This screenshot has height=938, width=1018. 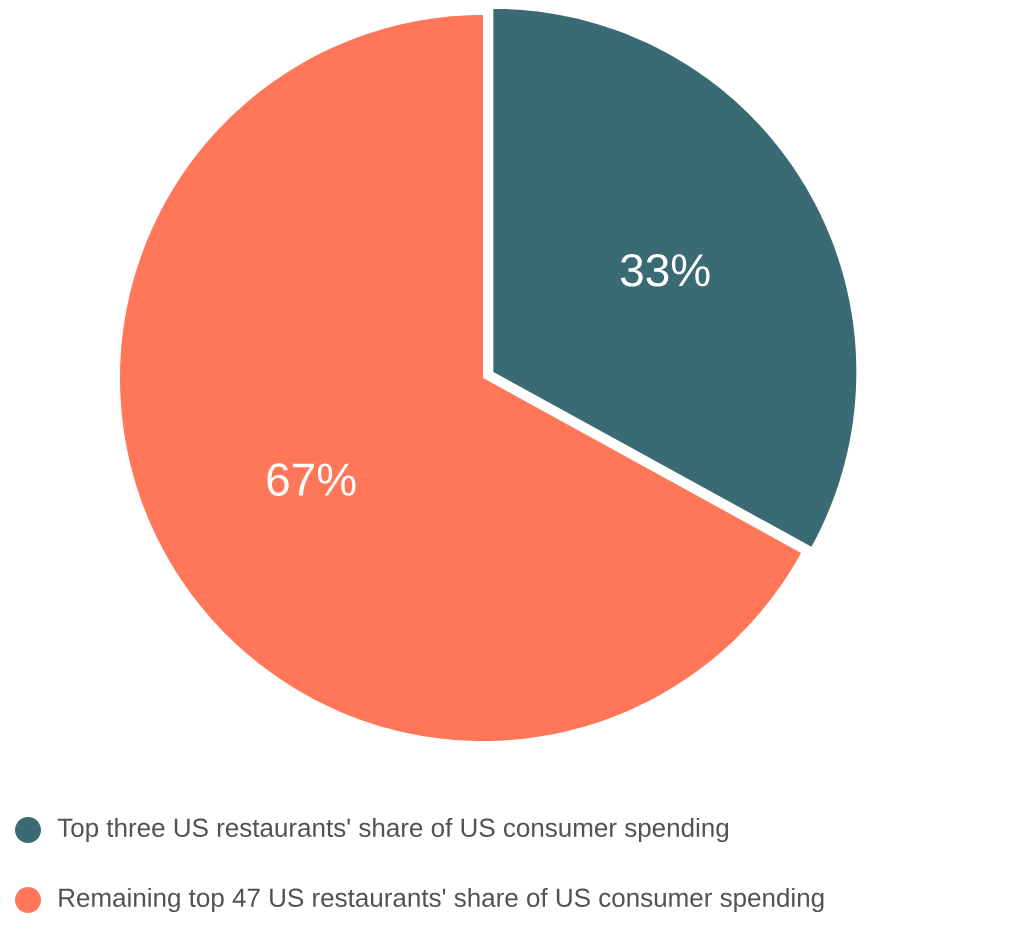 What do you see at coordinates (311, 479) in the screenshot?
I see `data-label: 67%` at bounding box center [311, 479].